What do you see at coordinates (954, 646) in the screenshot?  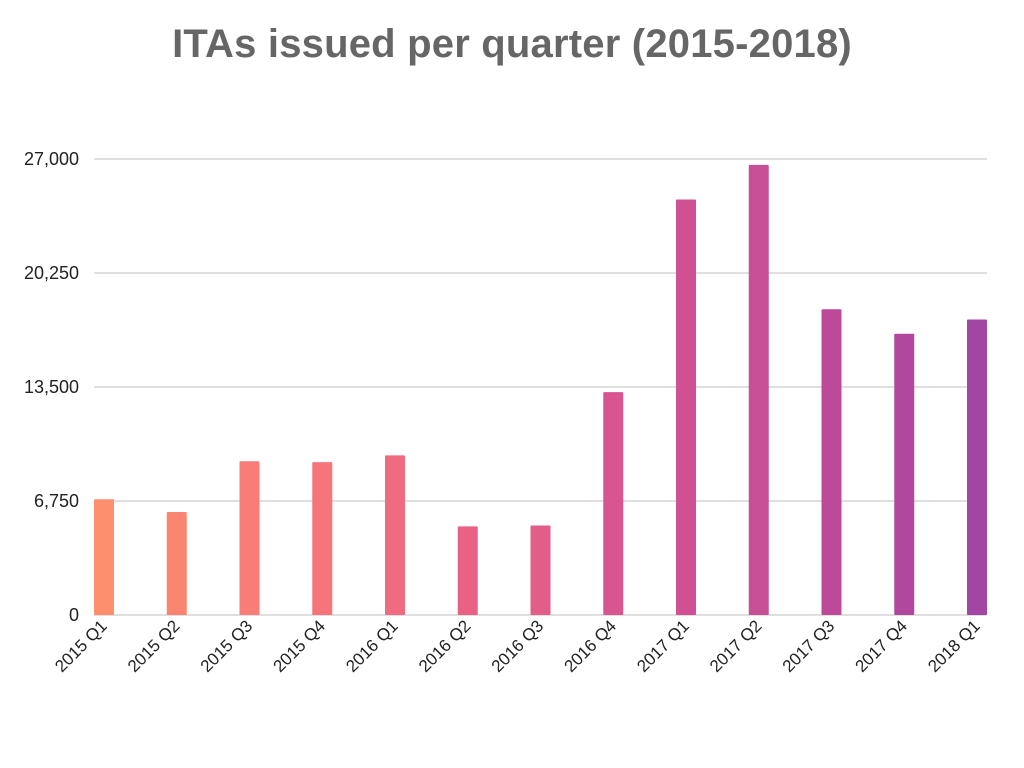 I see `x-tick-label: 2018 Q1` at bounding box center [954, 646].